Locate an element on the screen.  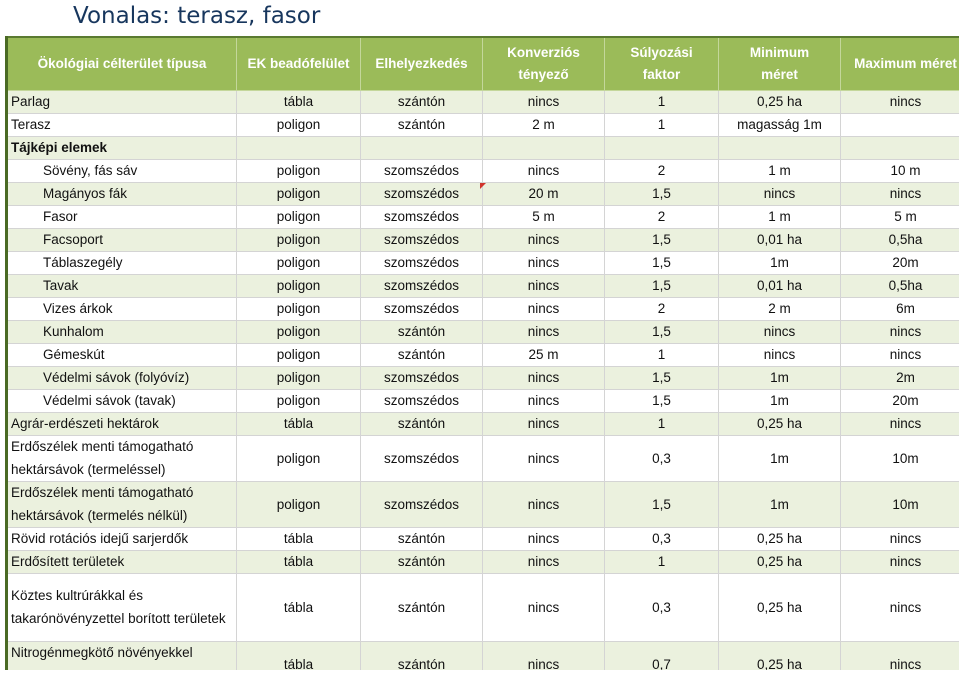
cell-type: Terasz is located at coordinates (121, 125).